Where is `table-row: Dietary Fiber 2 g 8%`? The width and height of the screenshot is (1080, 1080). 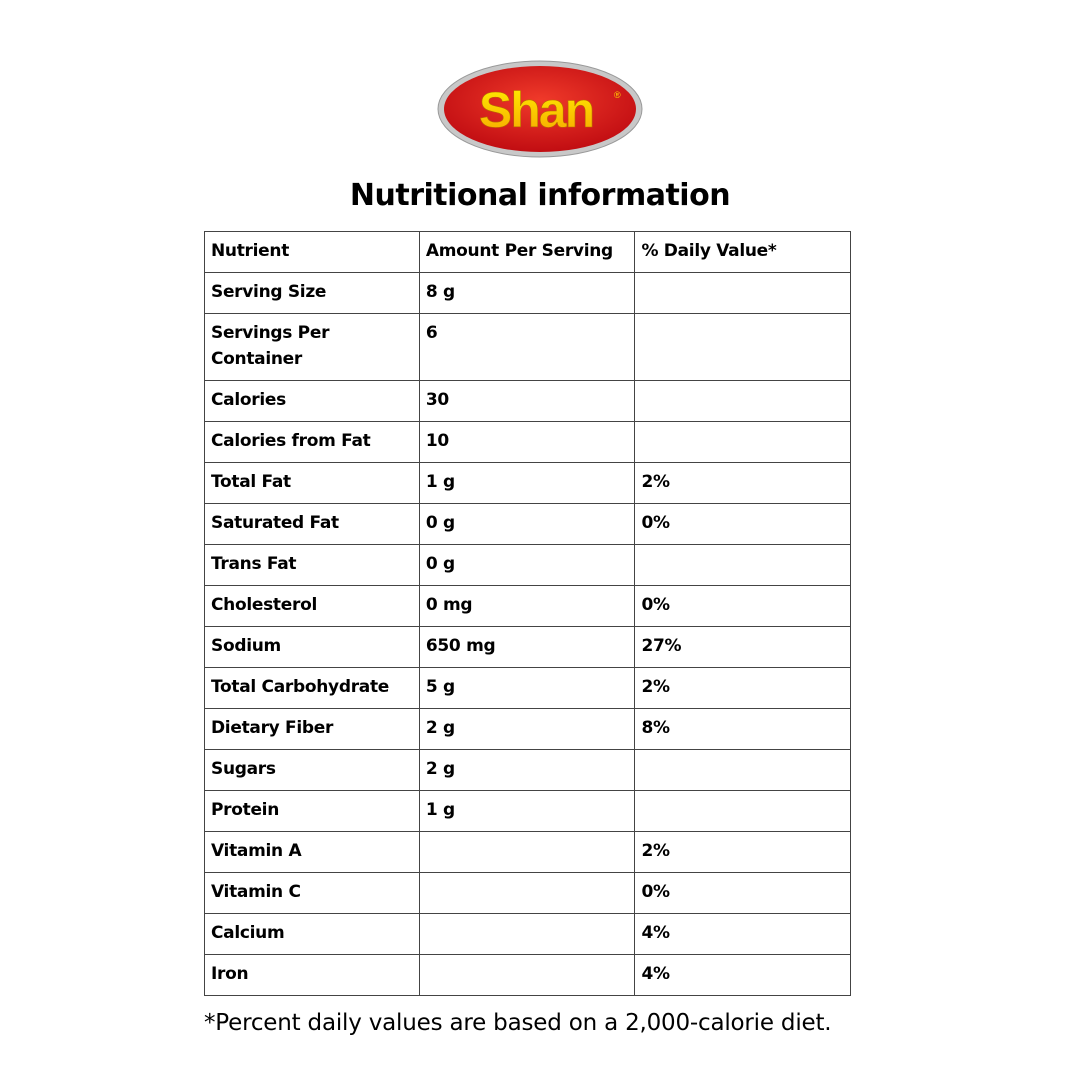
table-row: Dietary Fiber 2 g 8% is located at coordinates (527, 729).